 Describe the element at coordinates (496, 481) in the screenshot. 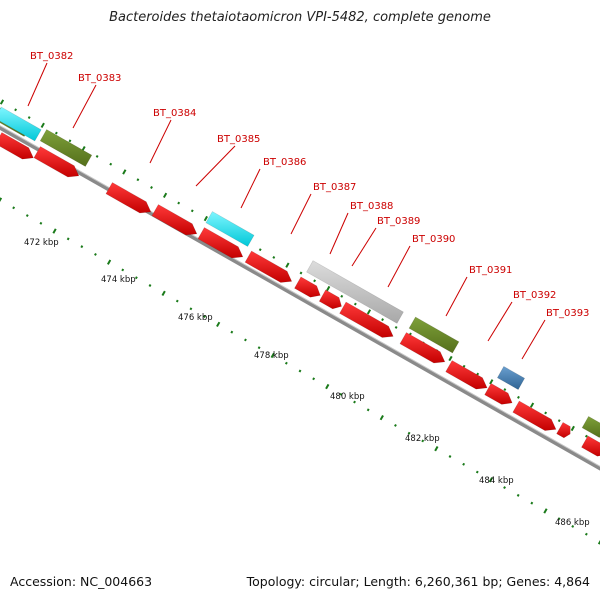

I see `kbp-label-484kbp: 484 kbp` at that location.